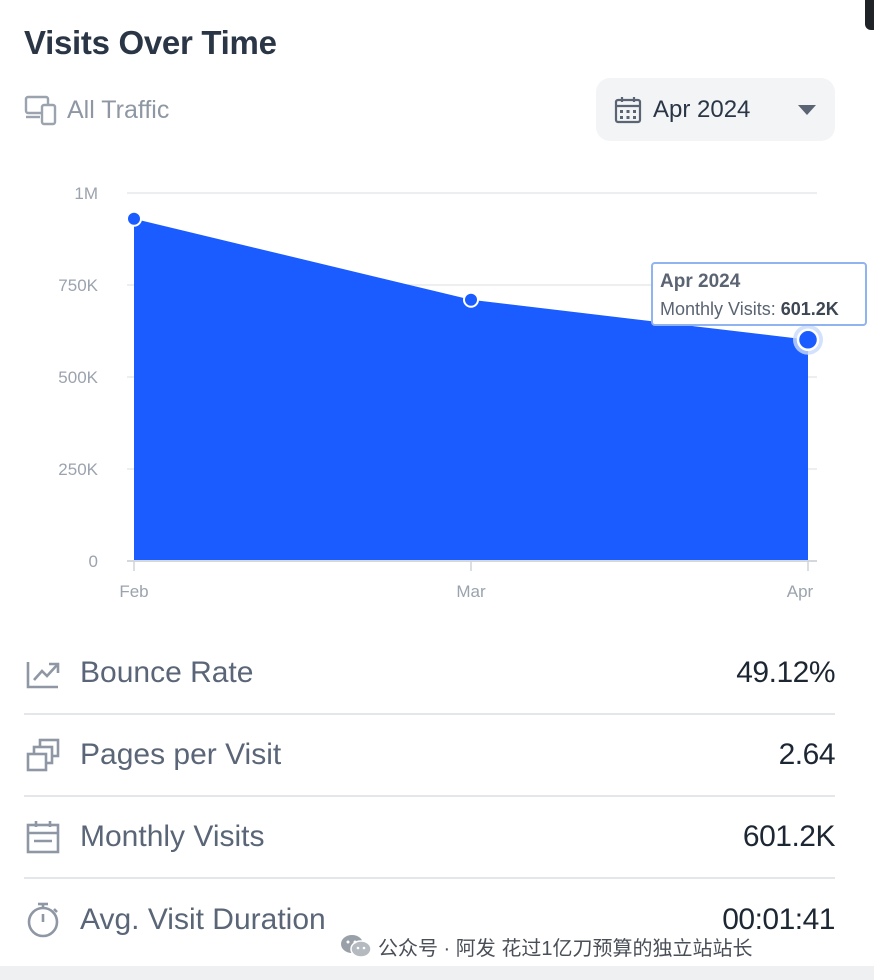 The image size is (874, 980). I want to click on metric-row-monthly-visits: Monthly Visits 601.2K, so click(430, 838).